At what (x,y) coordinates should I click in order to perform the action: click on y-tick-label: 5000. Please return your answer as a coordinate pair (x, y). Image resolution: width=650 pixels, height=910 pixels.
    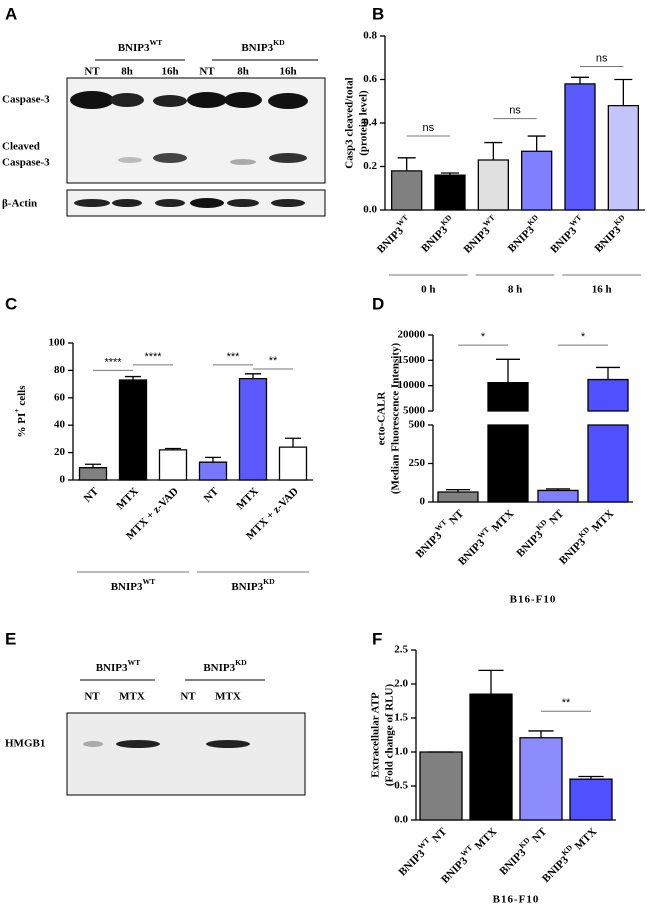
    Looking at the image, I should click on (414, 411).